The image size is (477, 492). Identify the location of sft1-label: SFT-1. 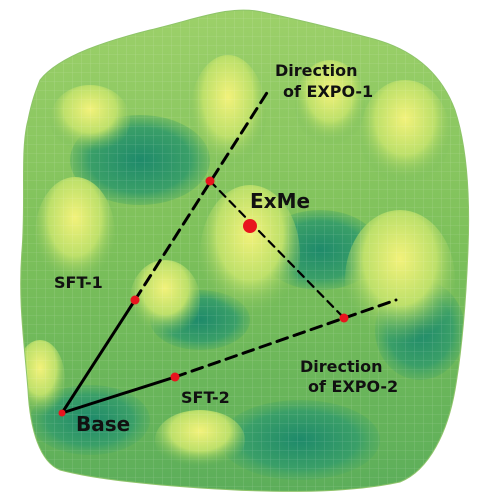
(78, 282).